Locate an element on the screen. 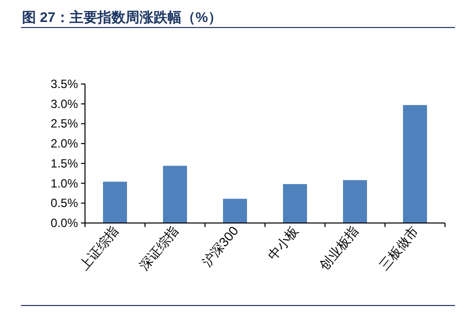 The height and width of the screenshot is (333, 472). x-tick-label: 三板做市 is located at coordinates (399, 248).